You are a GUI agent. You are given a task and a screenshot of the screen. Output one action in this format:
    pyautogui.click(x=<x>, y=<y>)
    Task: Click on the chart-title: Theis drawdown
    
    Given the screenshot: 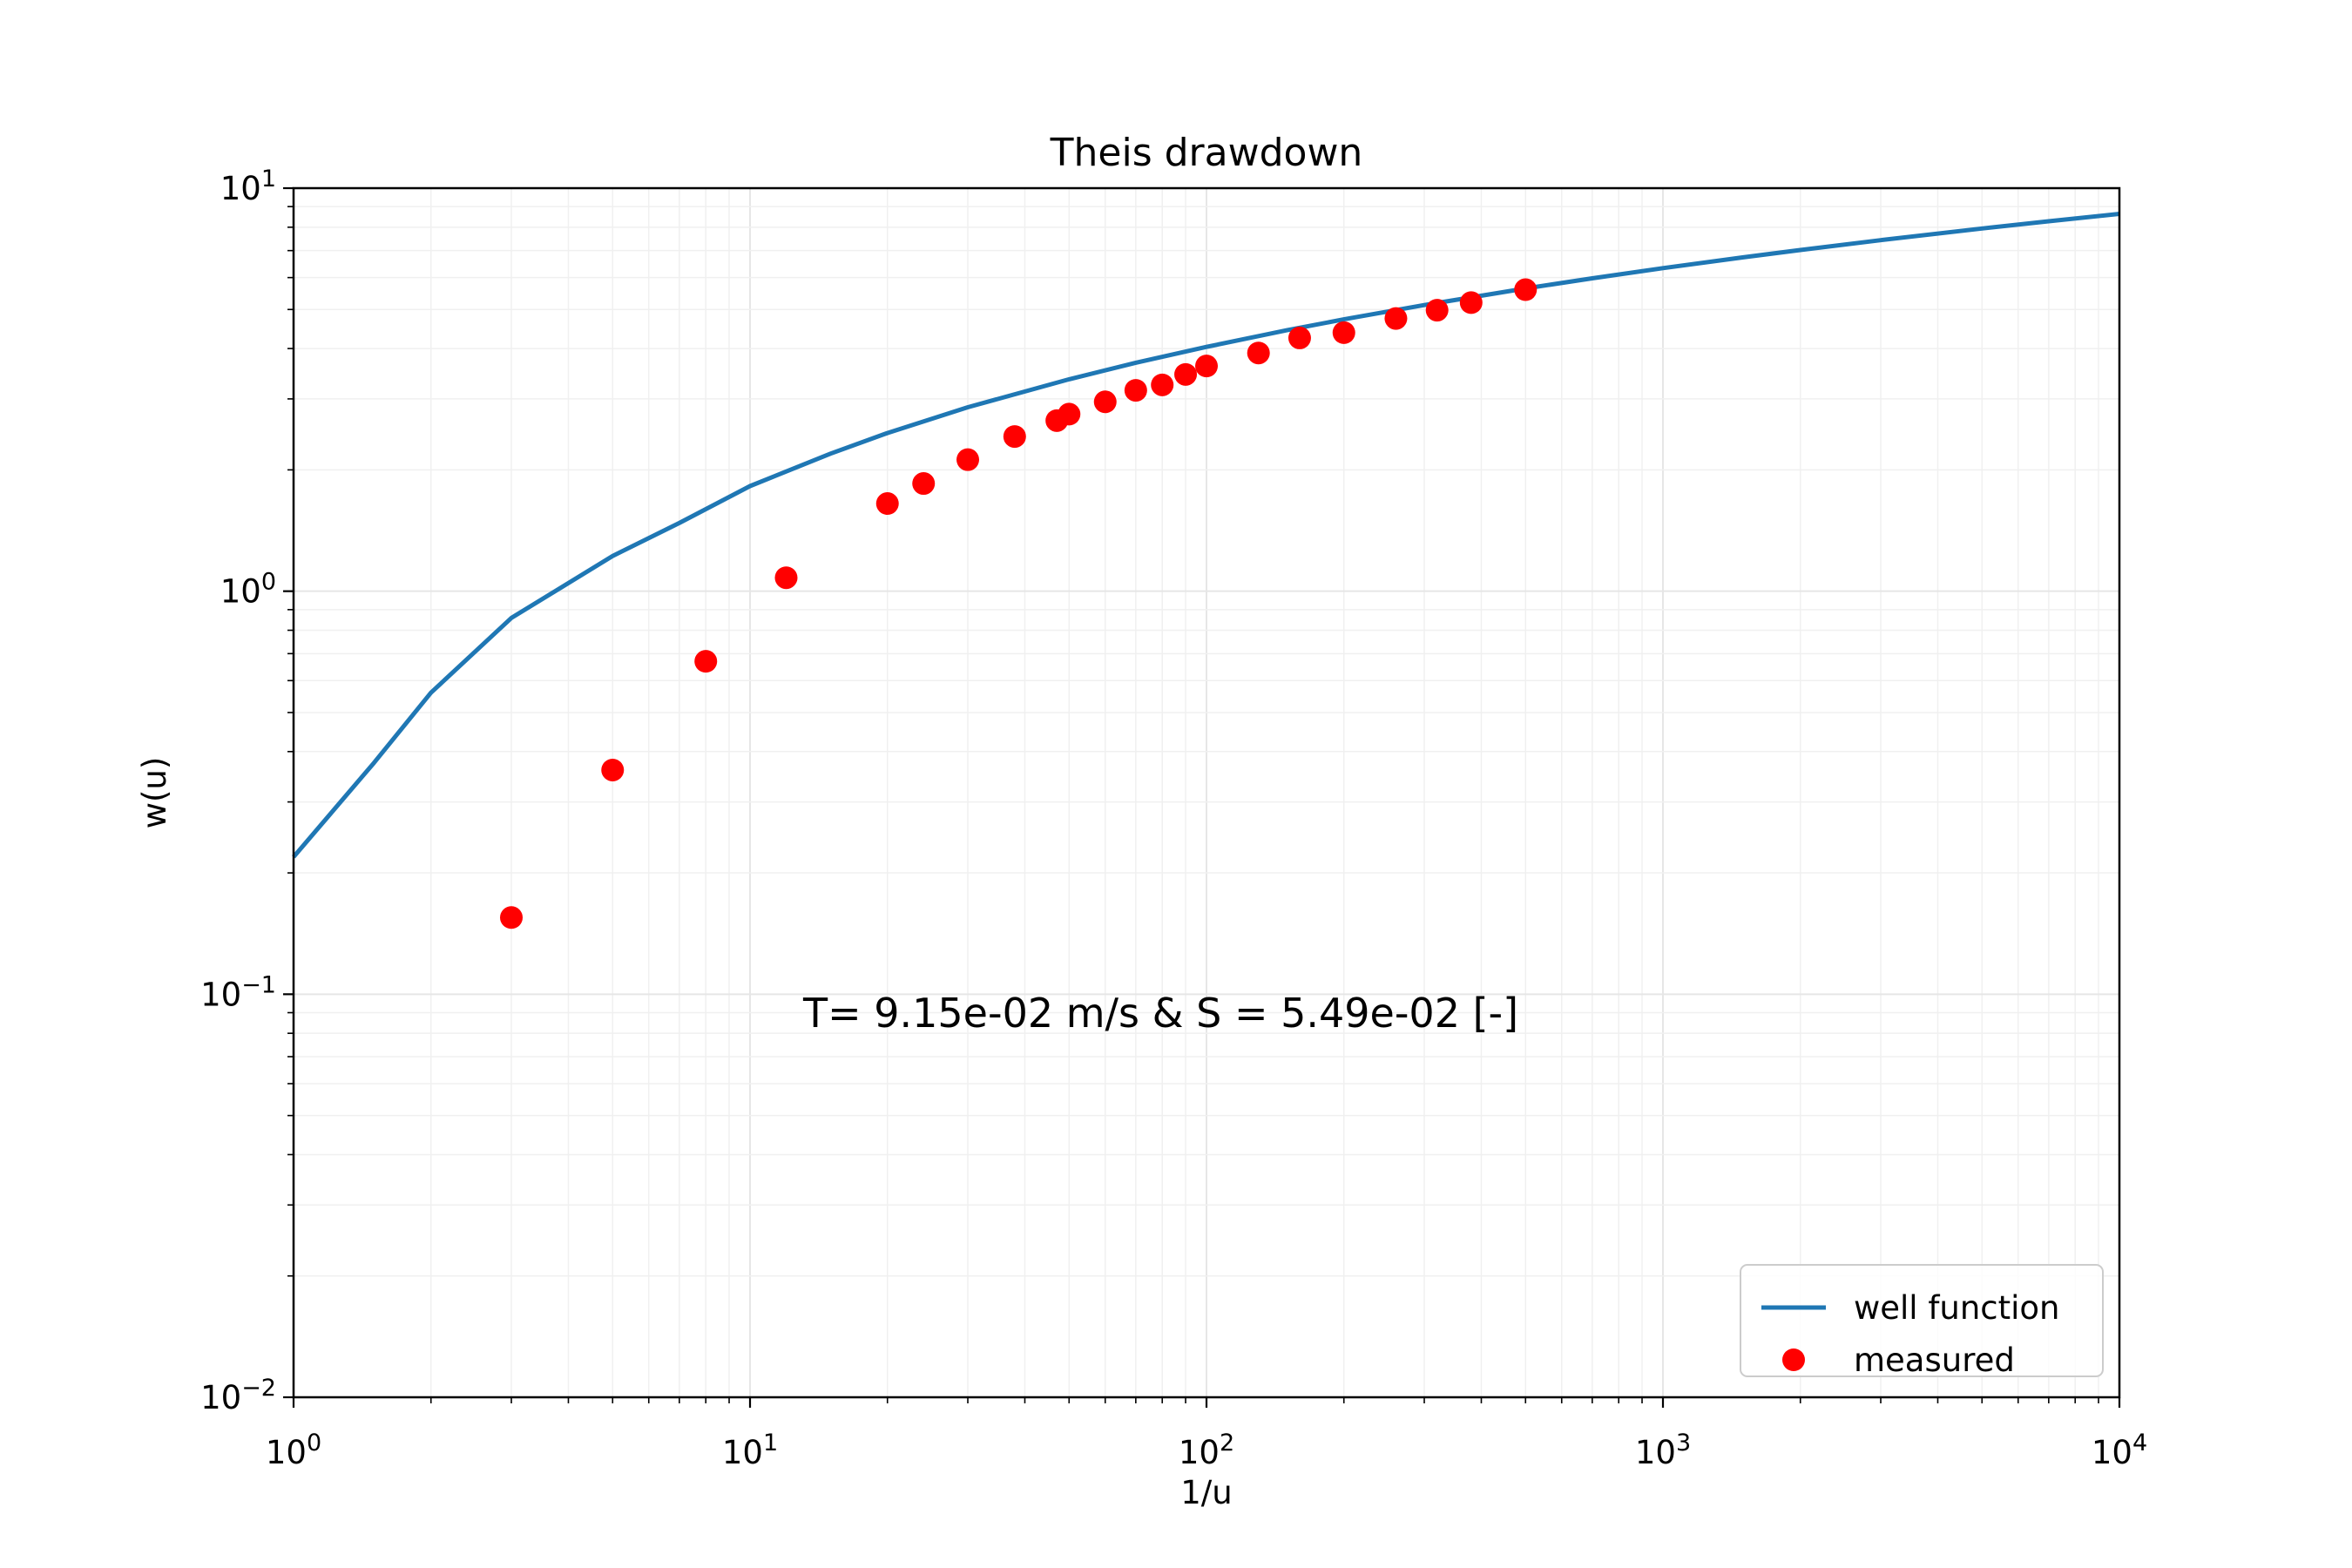 What is the action you would take?
    pyautogui.click(x=1206, y=153)
    